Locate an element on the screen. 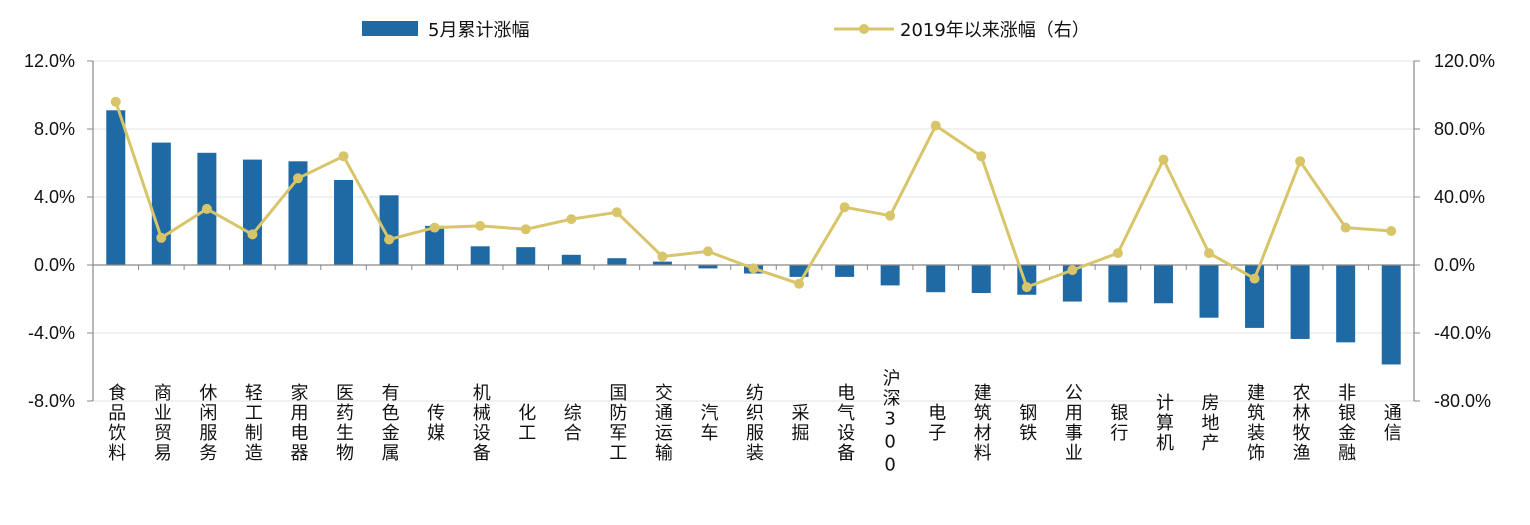 The image size is (1530, 525). category-label: 电气设备 is located at coordinates (844, 423).